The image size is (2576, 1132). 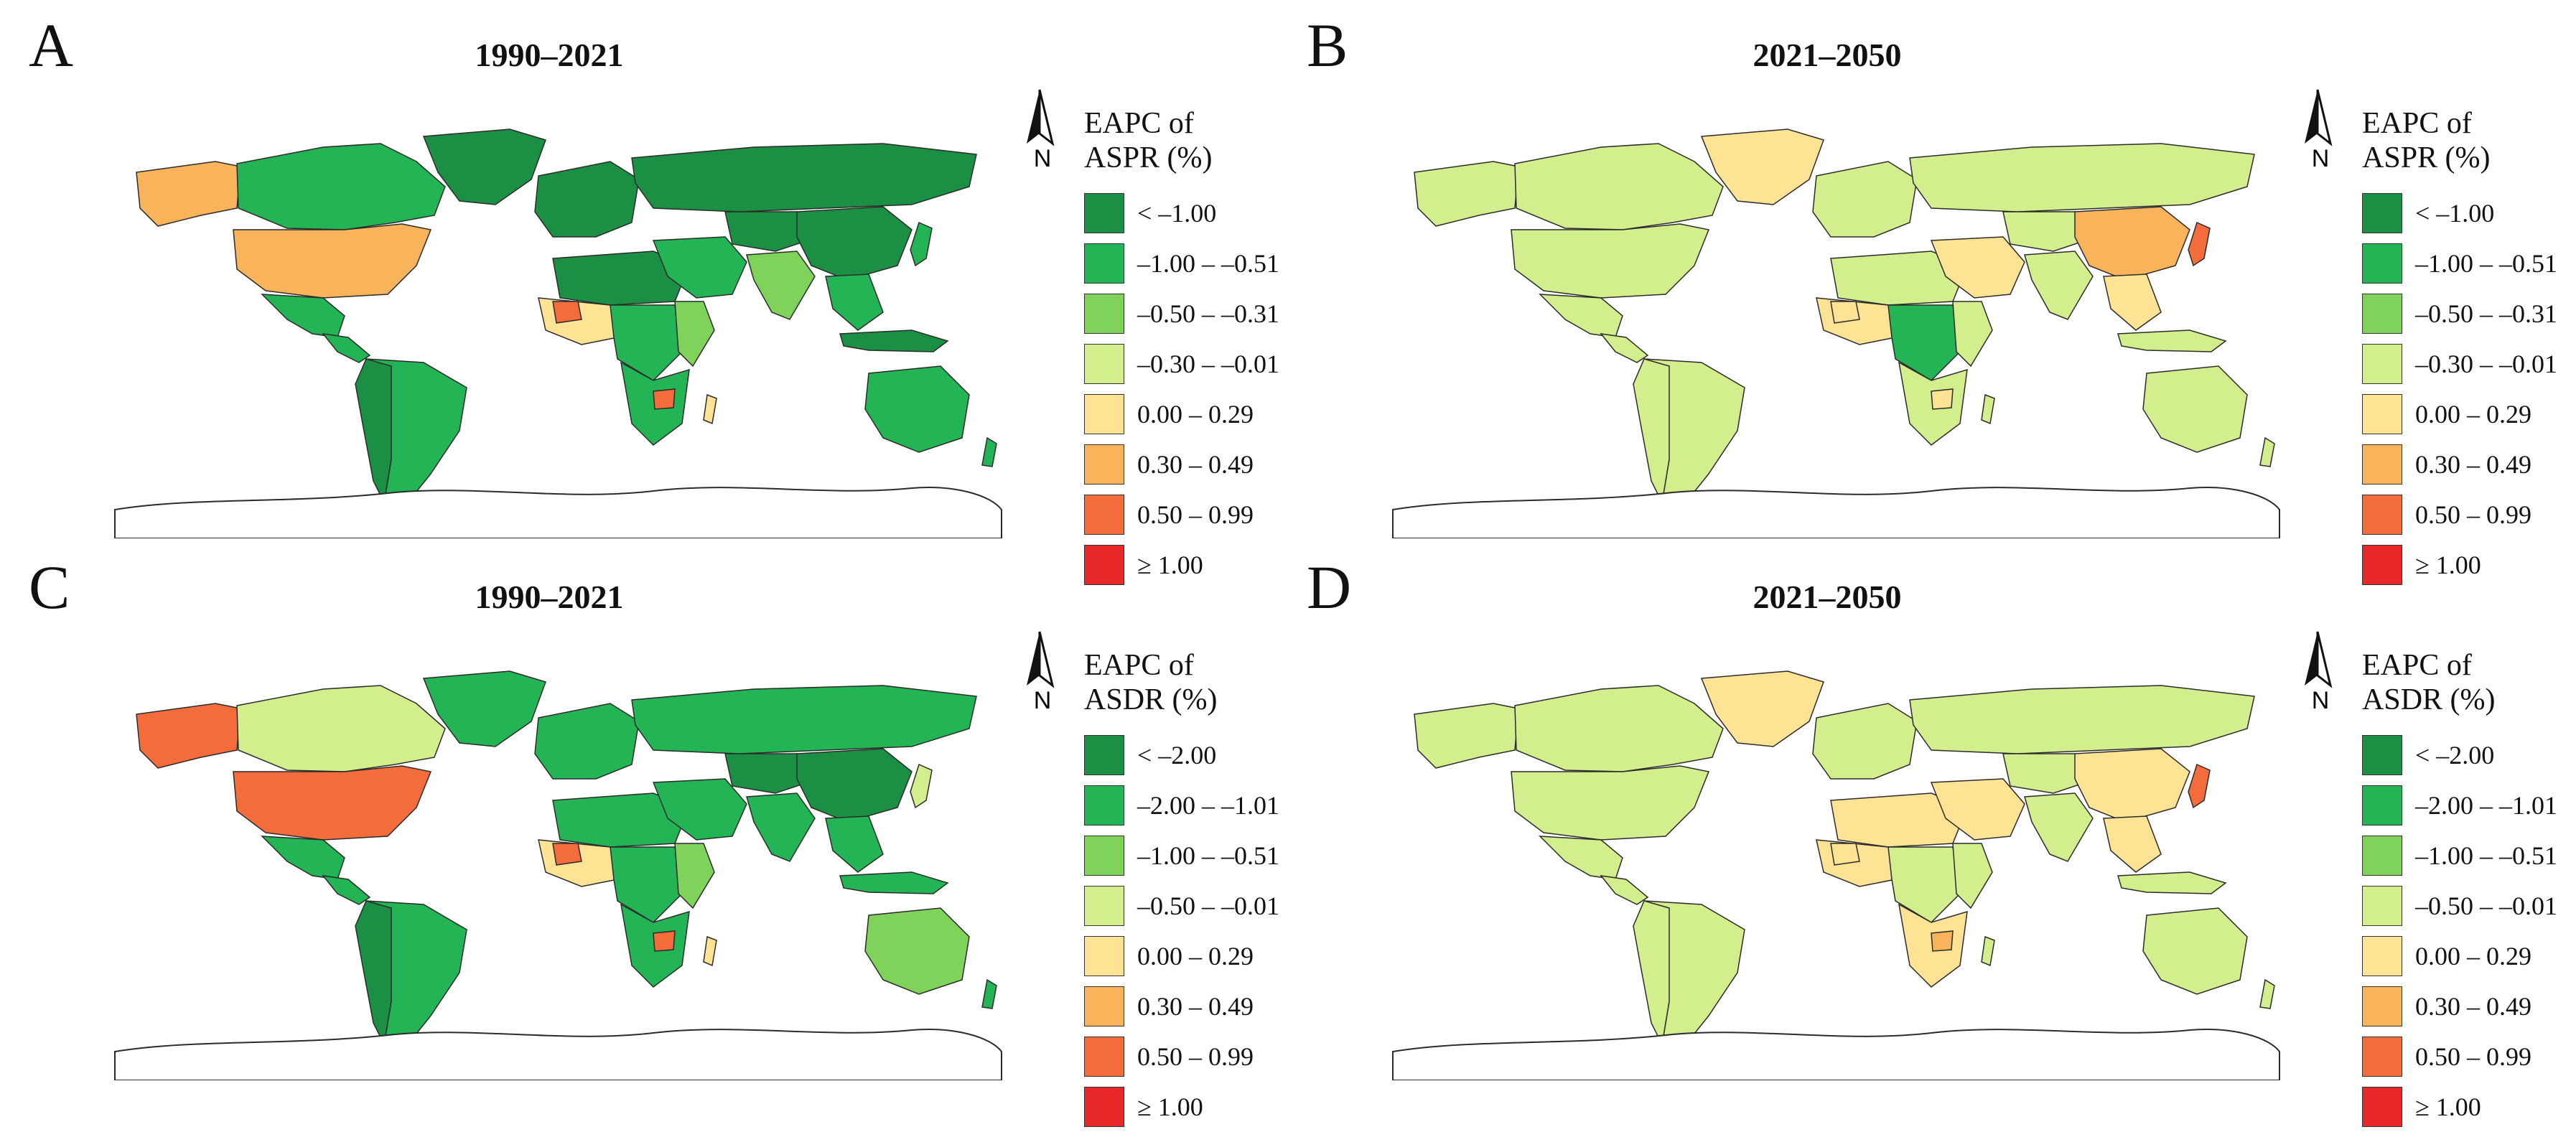 What do you see at coordinates (2448, 1107) in the screenshot?
I see `legend-label: ≥ 1.00` at bounding box center [2448, 1107].